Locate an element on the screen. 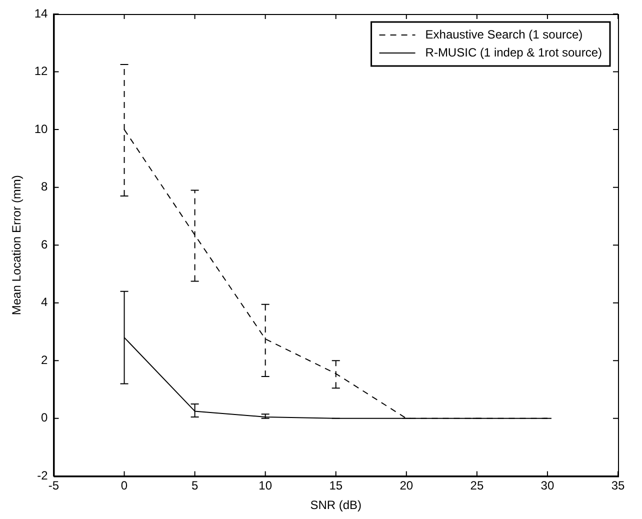  y-tick-label: 12 is located at coordinates (41, 71).